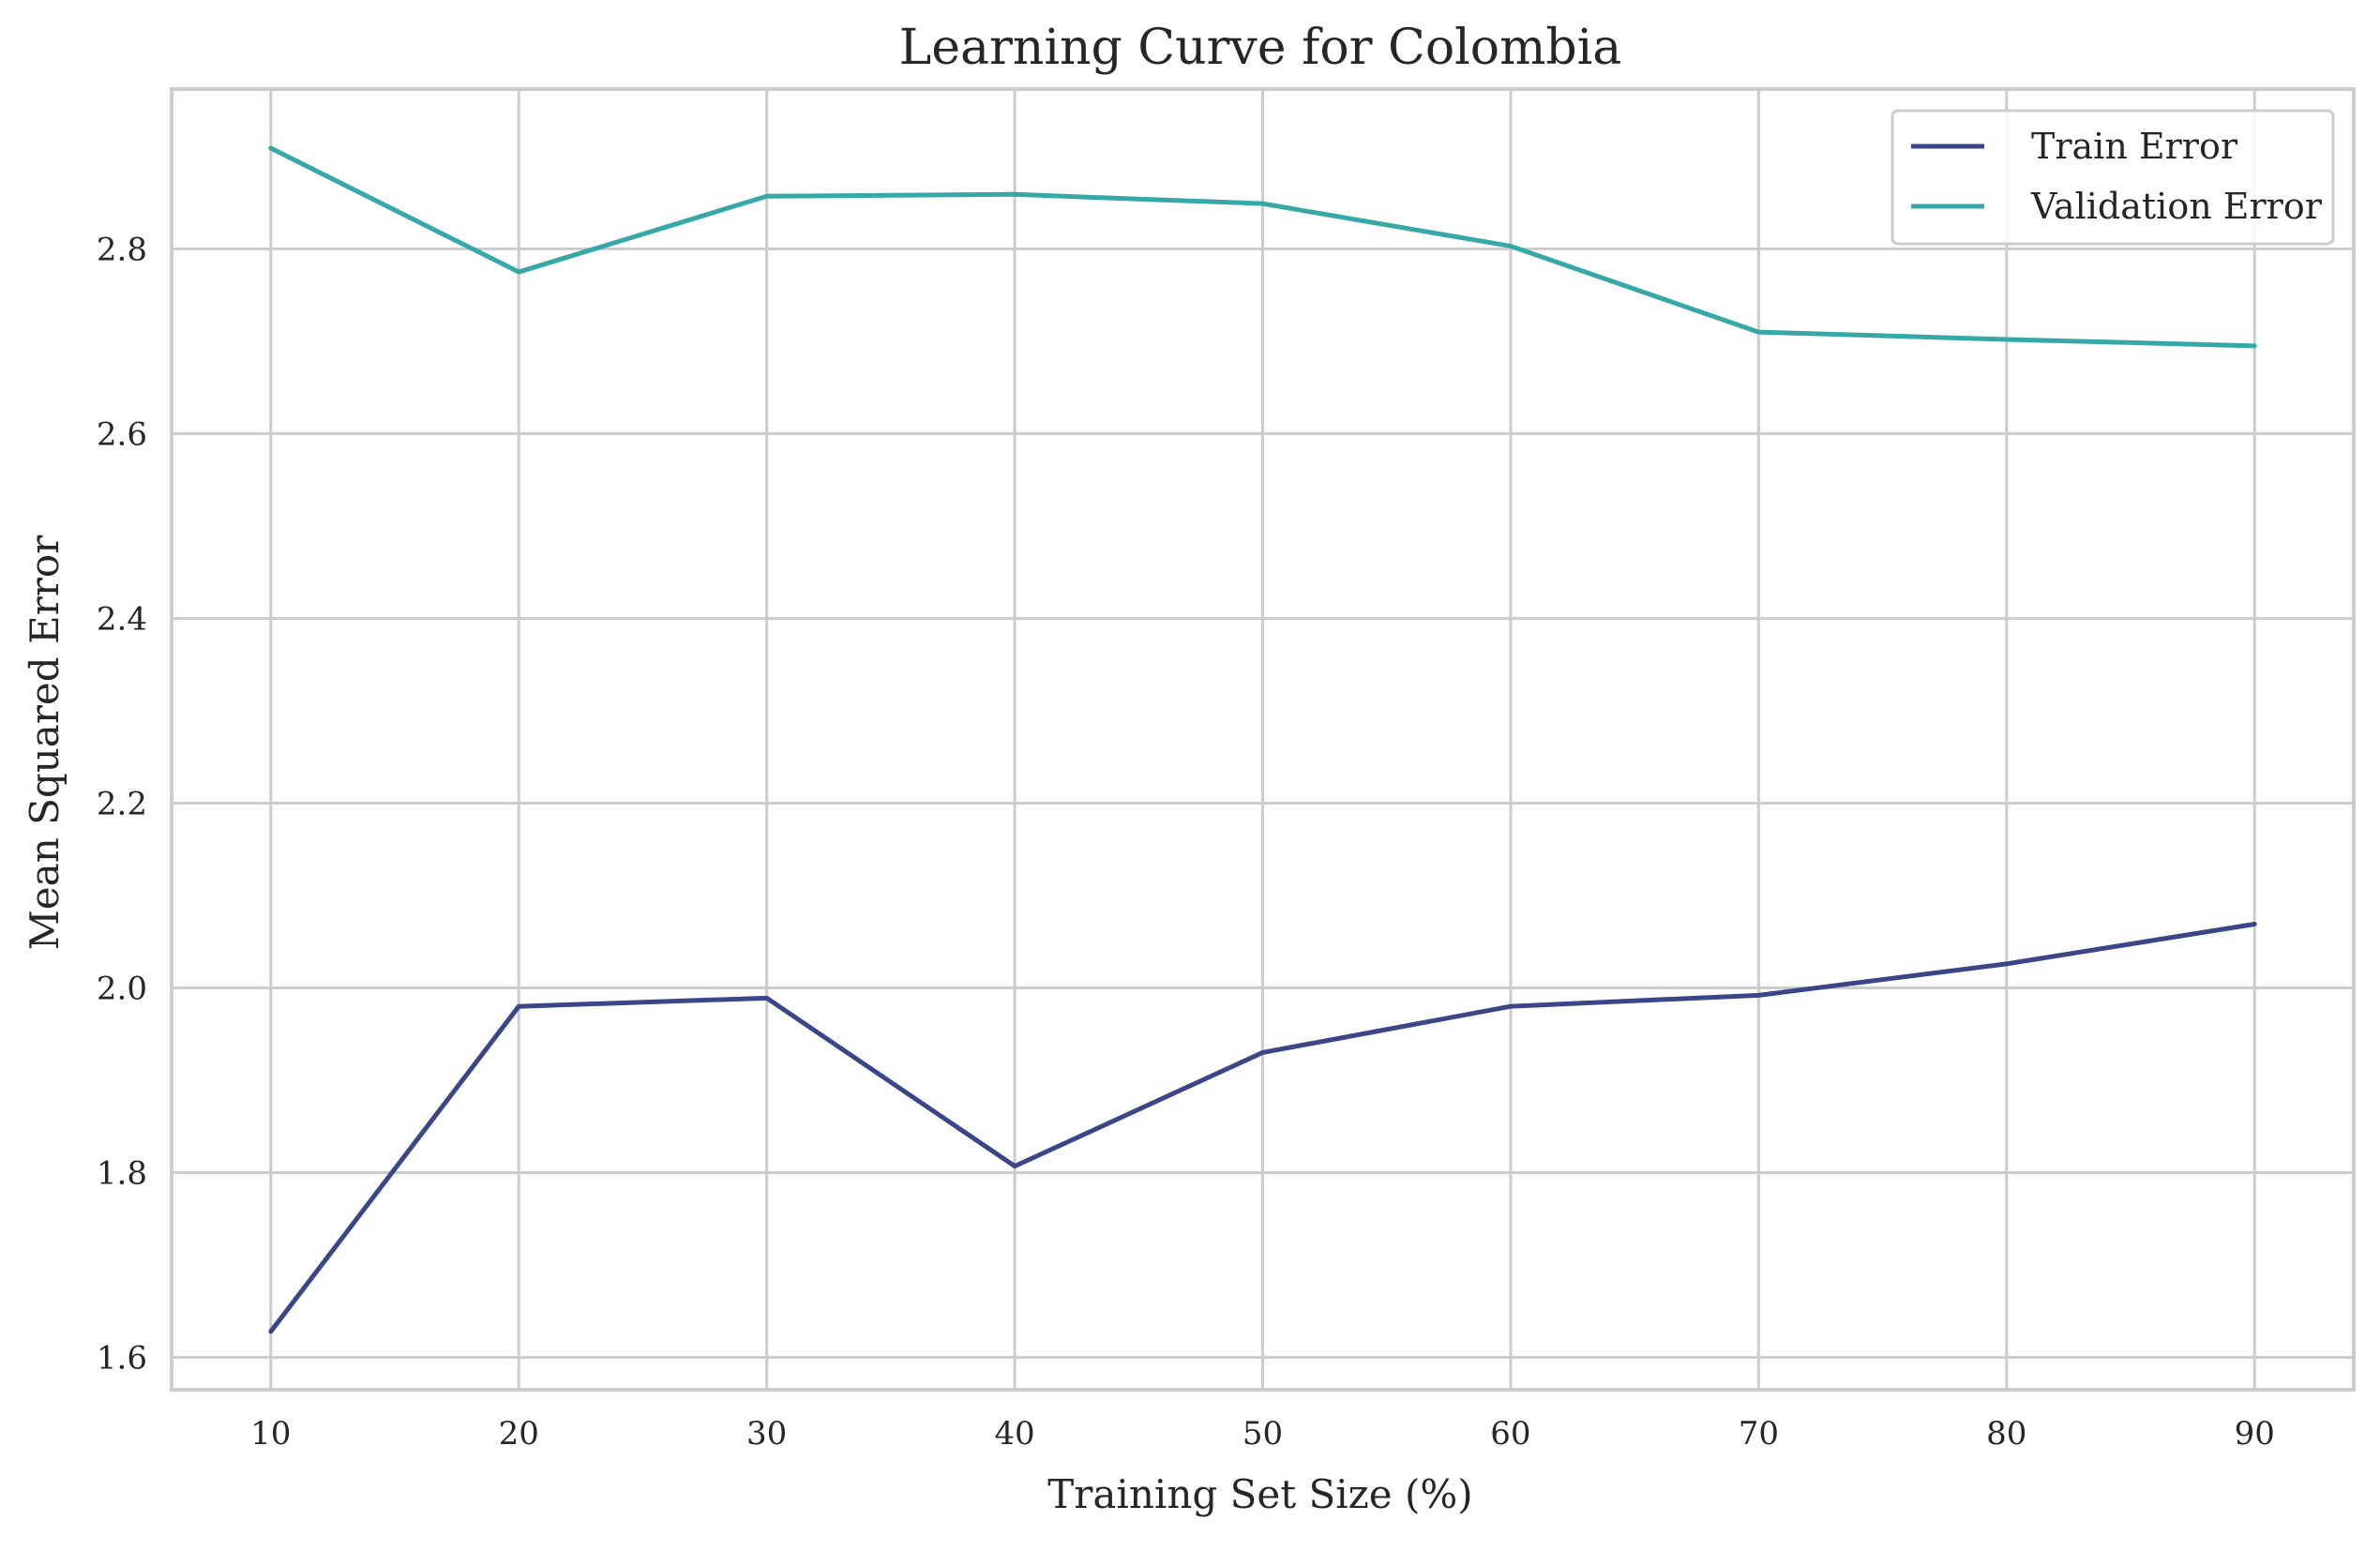 The image size is (2380, 1551). What do you see at coordinates (45, 742) in the screenshot?
I see `y-axis-label: Mean Squared Error` at bounding box center [45, 742].